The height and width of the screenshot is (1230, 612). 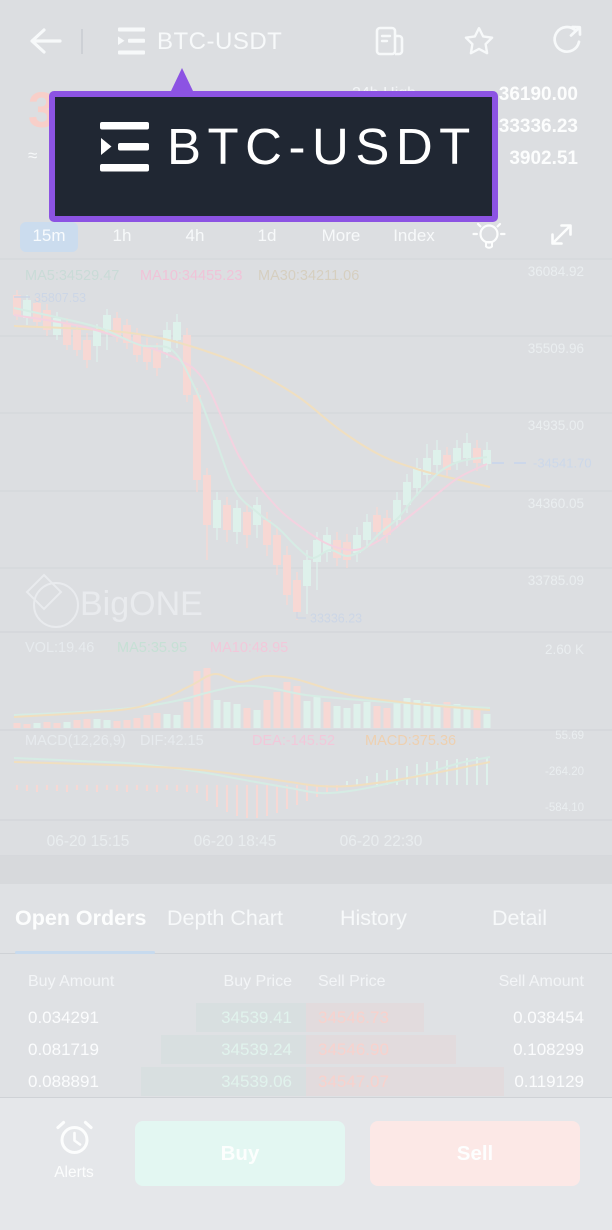 I want to click on svg-text: 33336.23, so click(x=336, y=619).